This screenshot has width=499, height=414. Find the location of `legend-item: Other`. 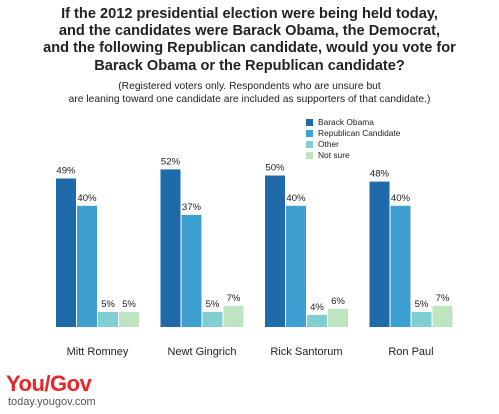

legend-item: Other is located at coordinates (353, 144).